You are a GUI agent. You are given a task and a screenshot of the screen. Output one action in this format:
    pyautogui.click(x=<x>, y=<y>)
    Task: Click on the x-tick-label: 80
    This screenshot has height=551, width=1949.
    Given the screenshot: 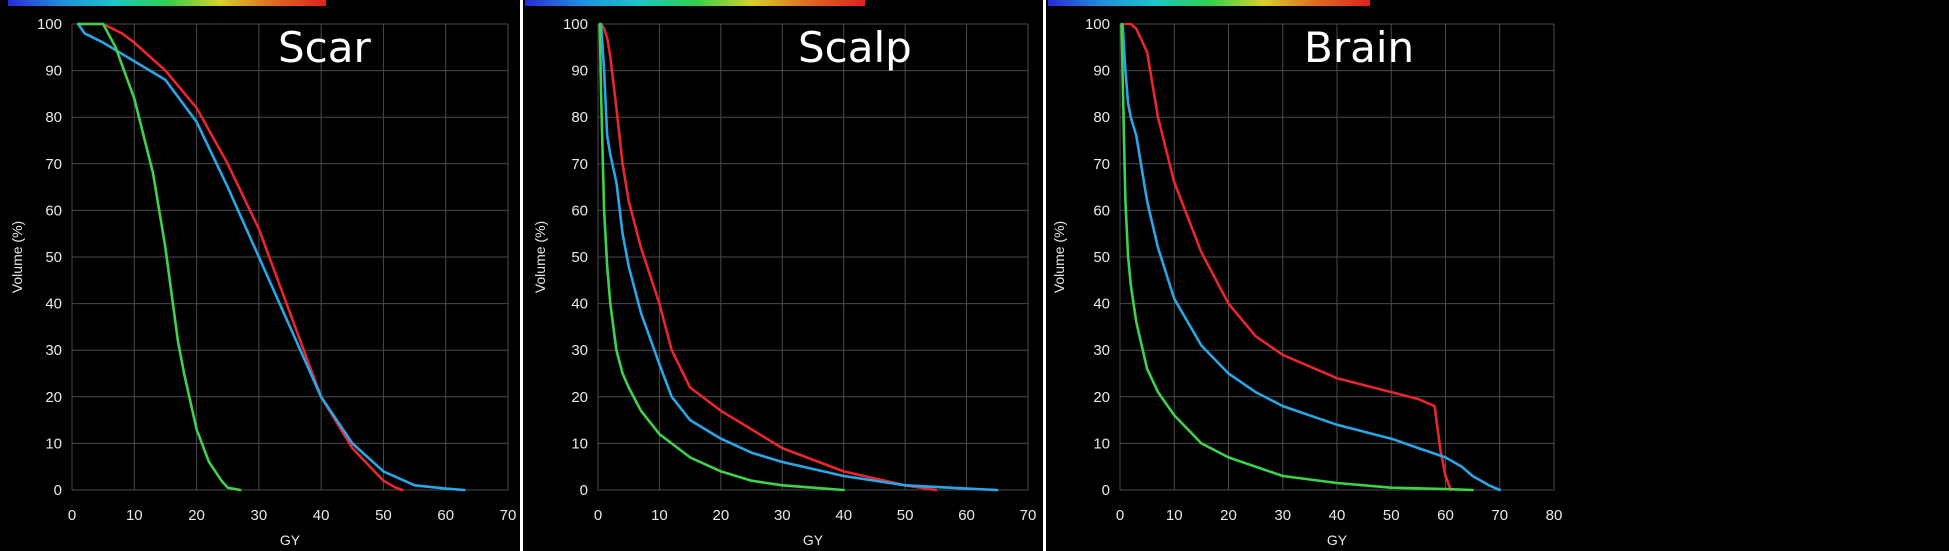 What is the action you would take?
    pyautogui.click(x=1554, y=515)
    